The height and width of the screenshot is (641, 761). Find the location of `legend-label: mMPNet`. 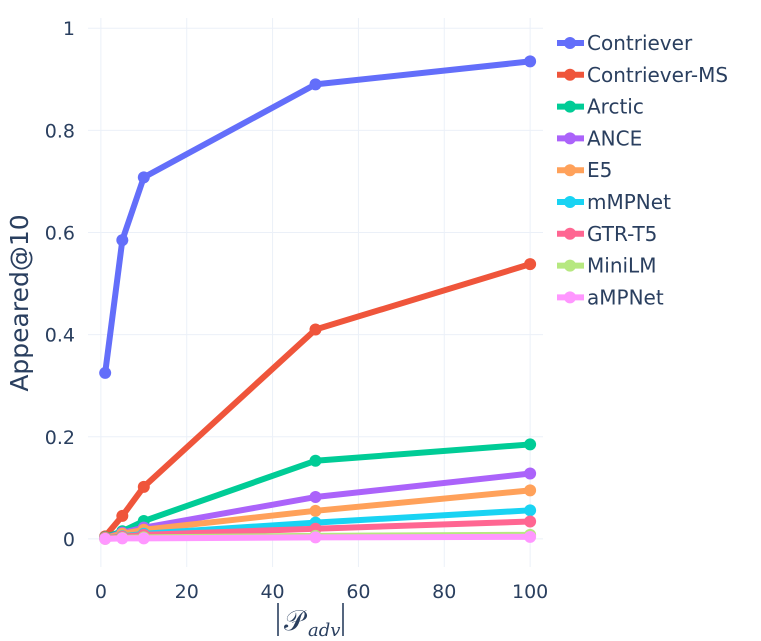

legend-label: mMPNet is located at coordinates (629, 202).